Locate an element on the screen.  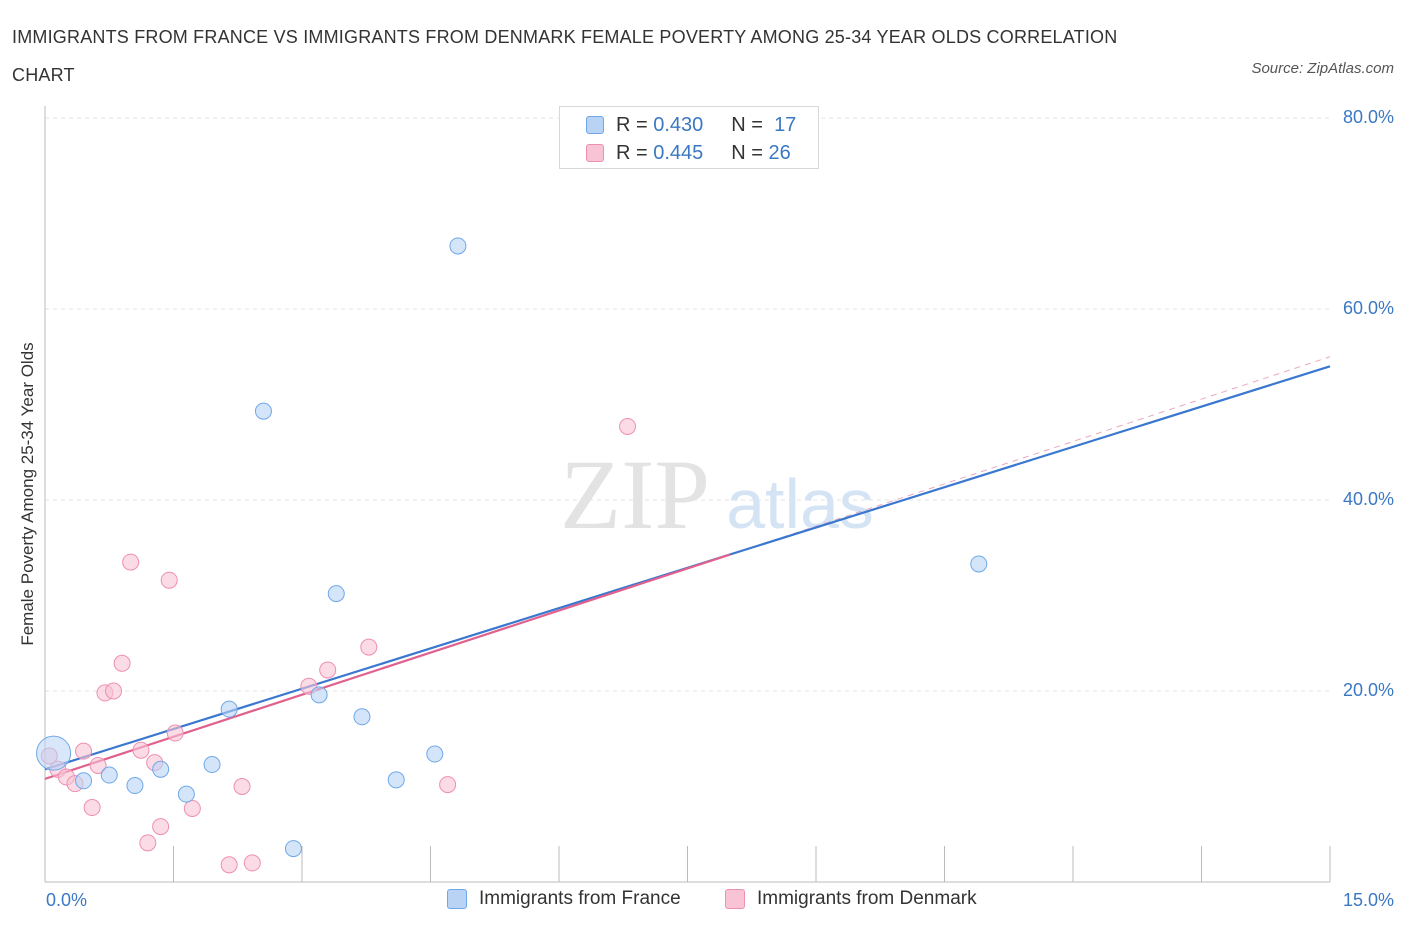
watermark-atlas: atlas is located at coordinates (800, 504).